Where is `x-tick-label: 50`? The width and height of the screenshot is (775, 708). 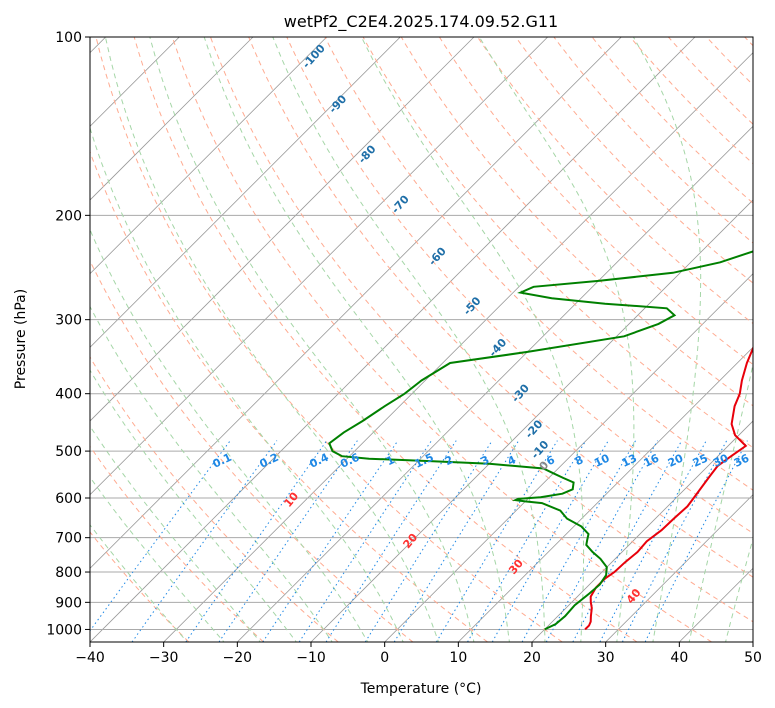
x-tick-label: 50 is located at coordinates (753, 658).